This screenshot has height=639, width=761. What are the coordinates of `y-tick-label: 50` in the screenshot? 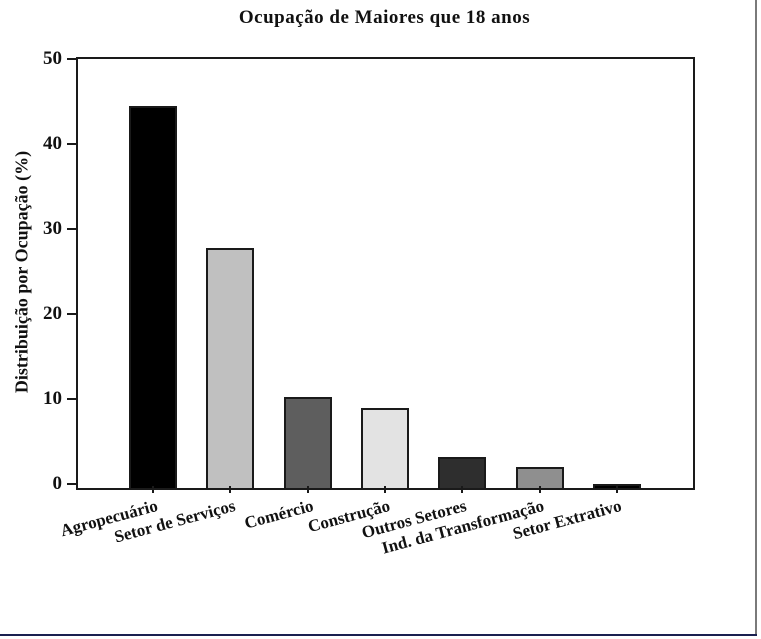 It's located at (52, 58).